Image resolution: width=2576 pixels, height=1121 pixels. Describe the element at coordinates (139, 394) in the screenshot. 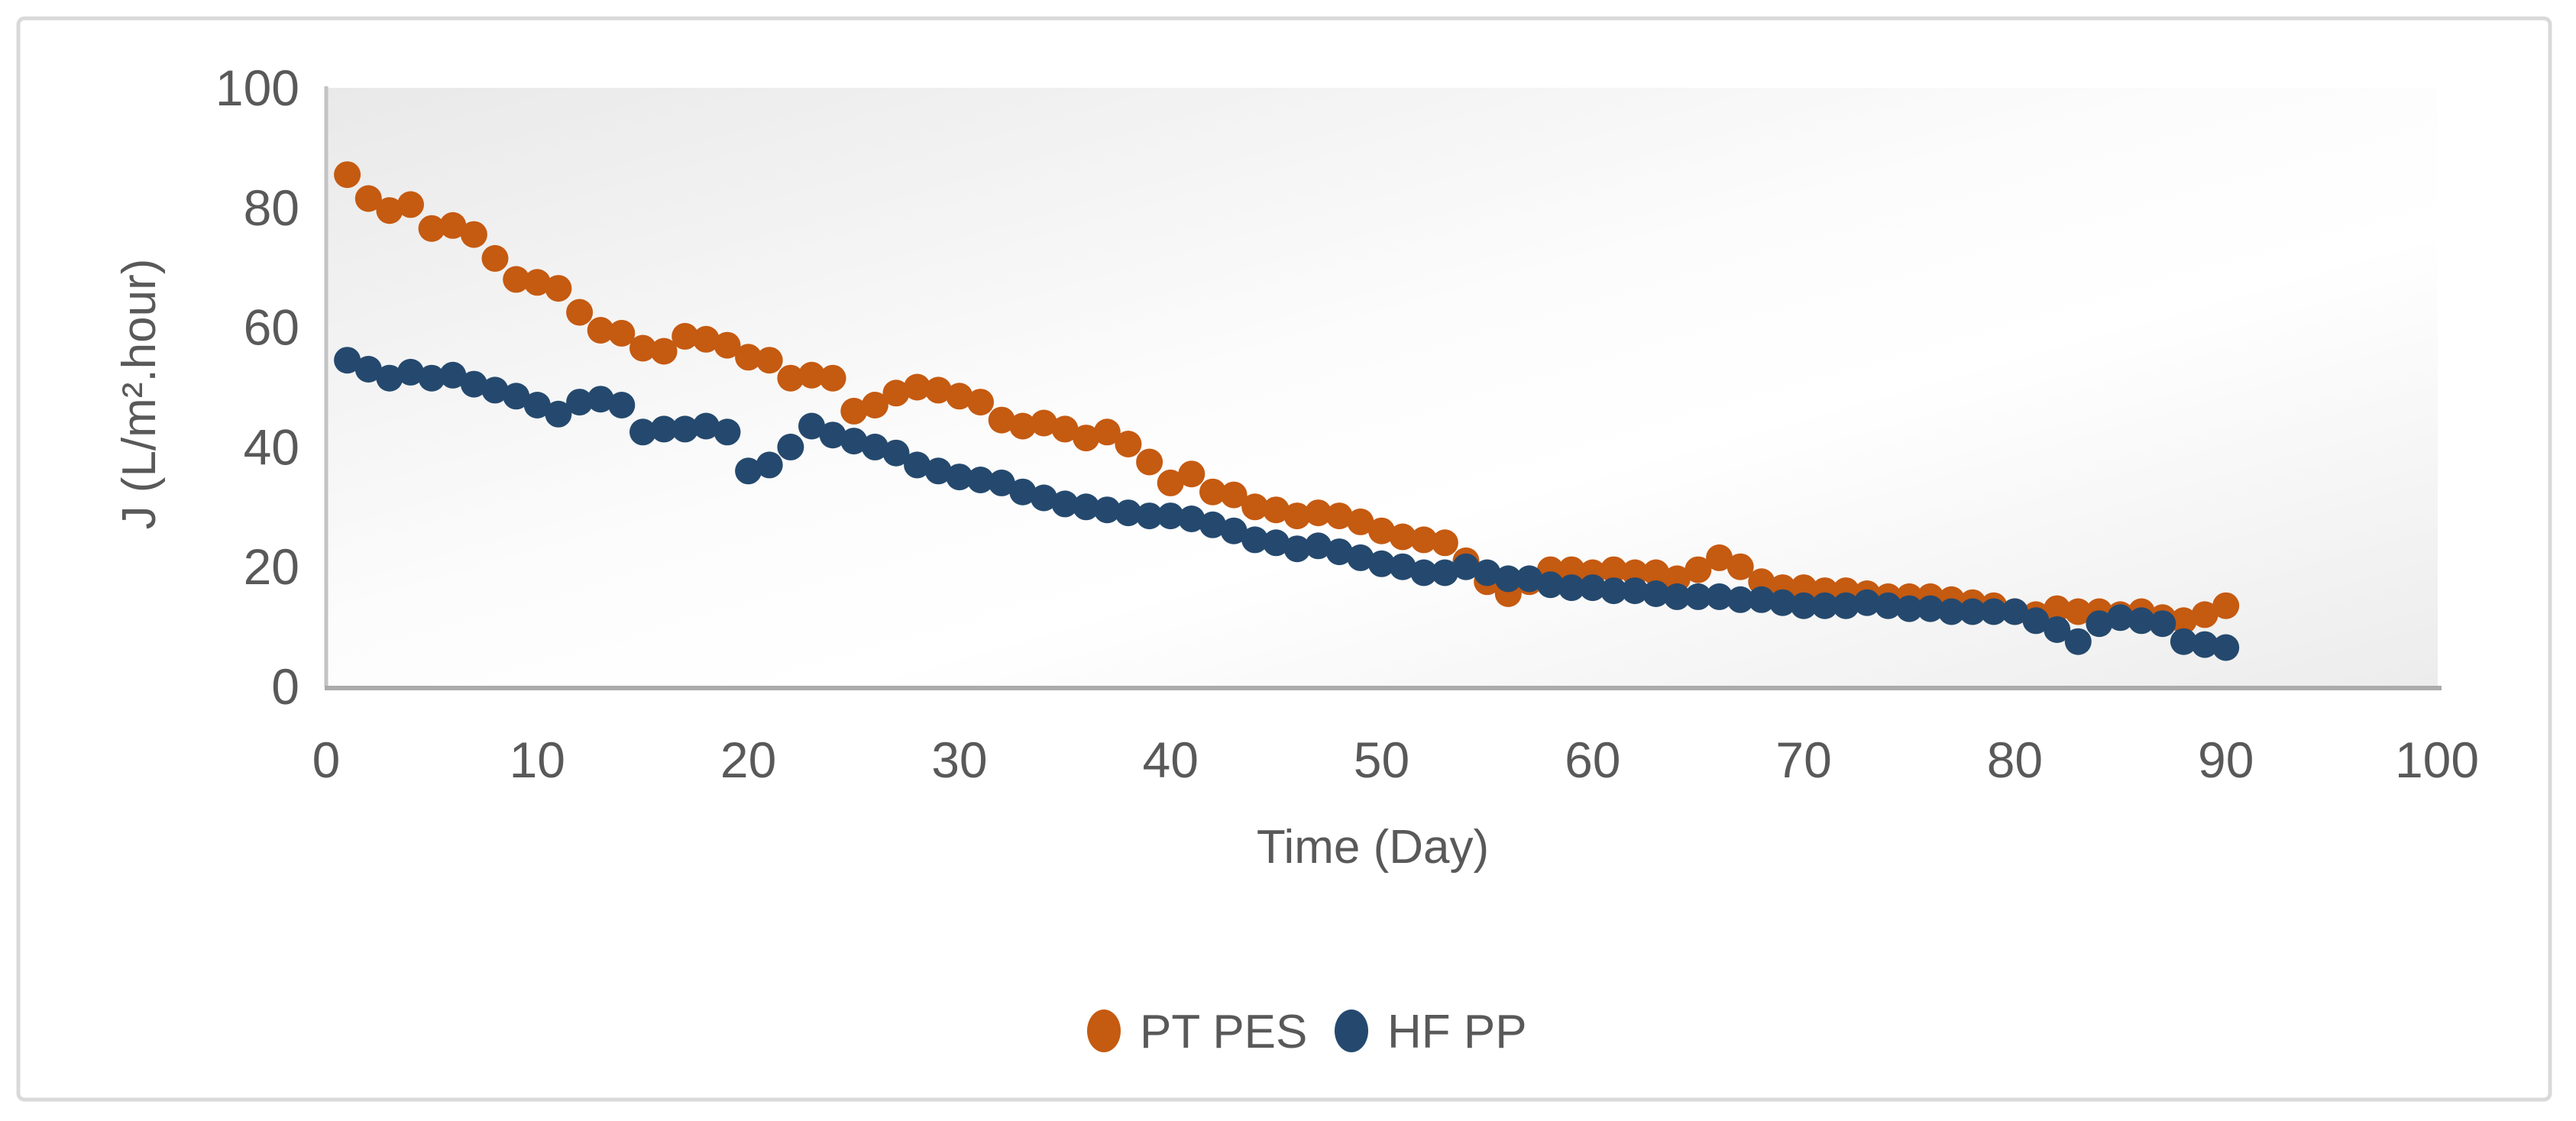

I see `y-axis-title: J (L/m².hour)` at that location.